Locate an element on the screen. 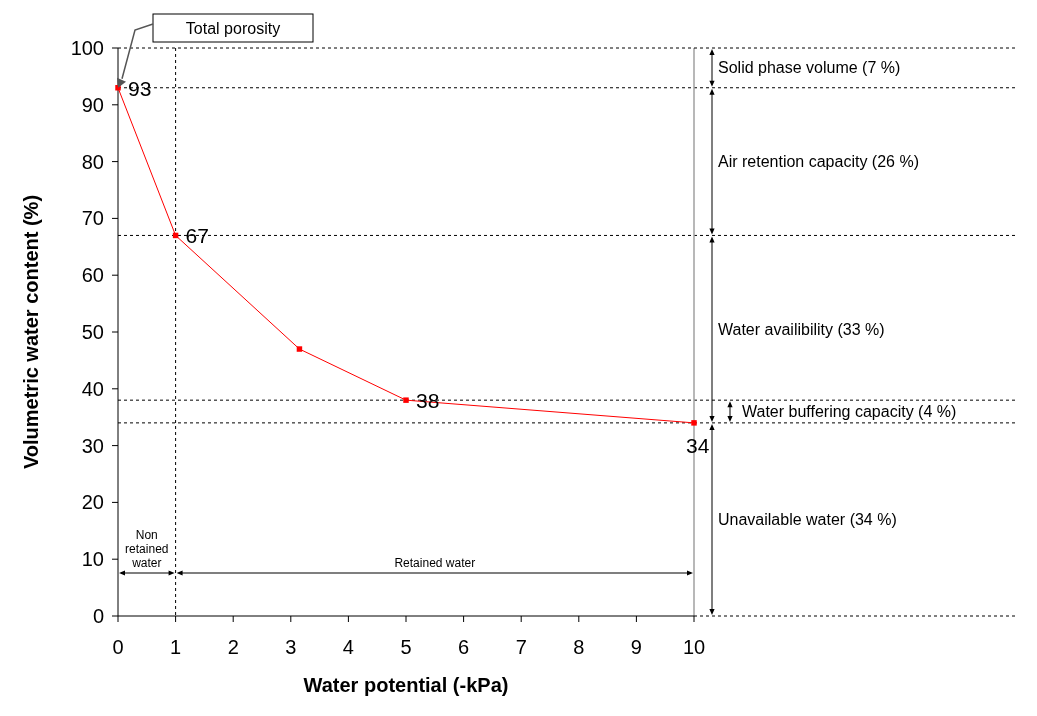 The height and width of the screenshot is (716, 1037). y-tick-label: 20 is located at coordinates (92, 502).